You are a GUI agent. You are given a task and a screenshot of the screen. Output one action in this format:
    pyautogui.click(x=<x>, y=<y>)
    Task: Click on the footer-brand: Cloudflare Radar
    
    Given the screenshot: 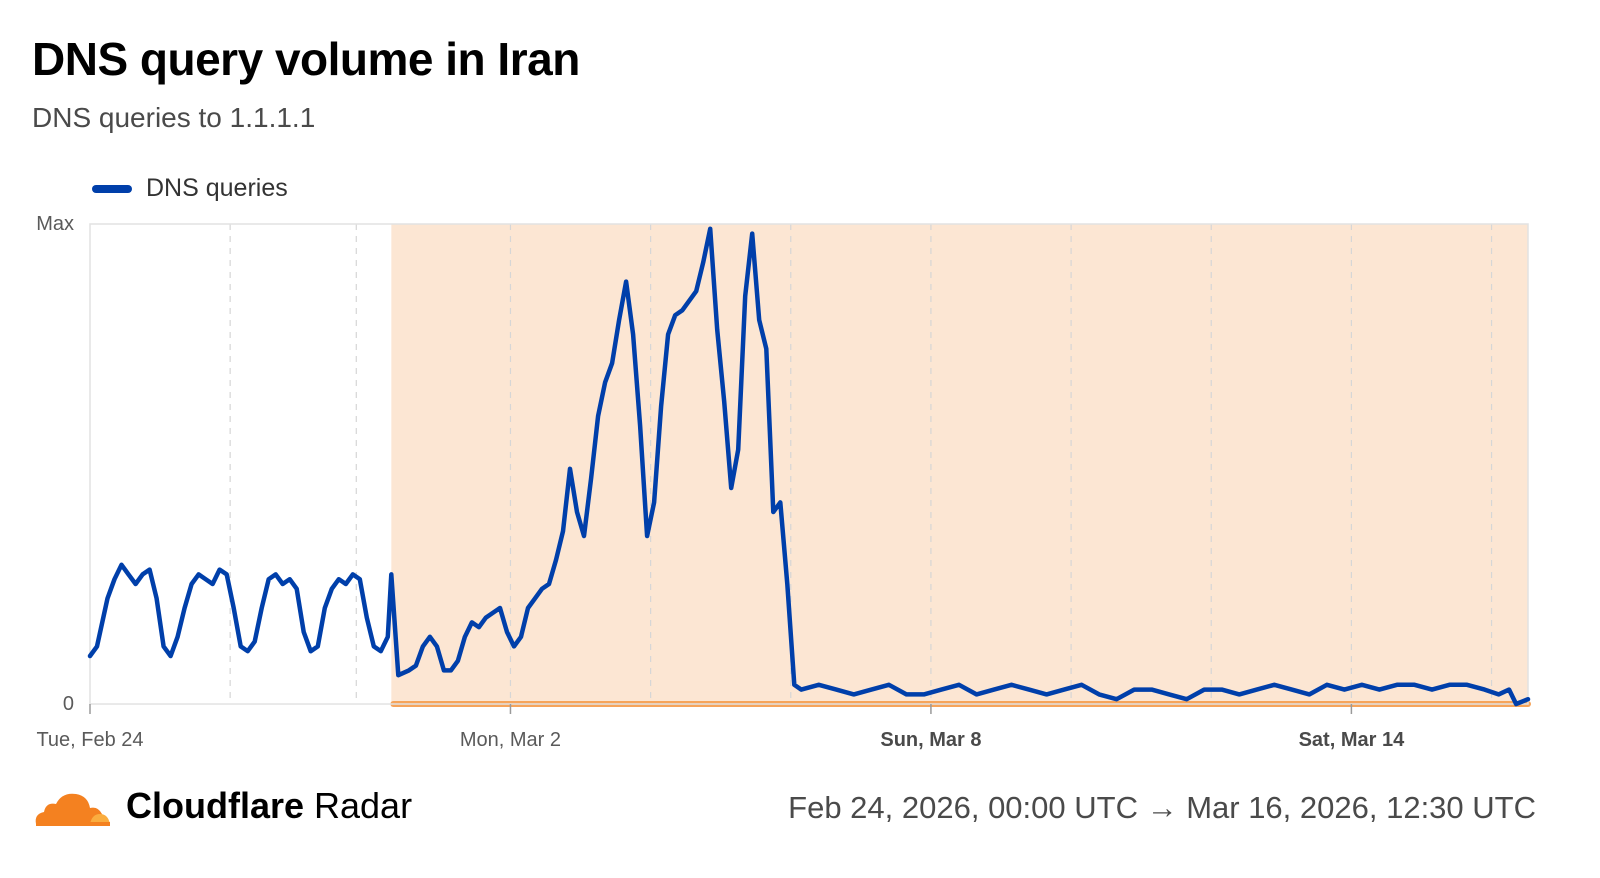 What is the action you would take?
    pyautogui.click(x=221, y=806)
    